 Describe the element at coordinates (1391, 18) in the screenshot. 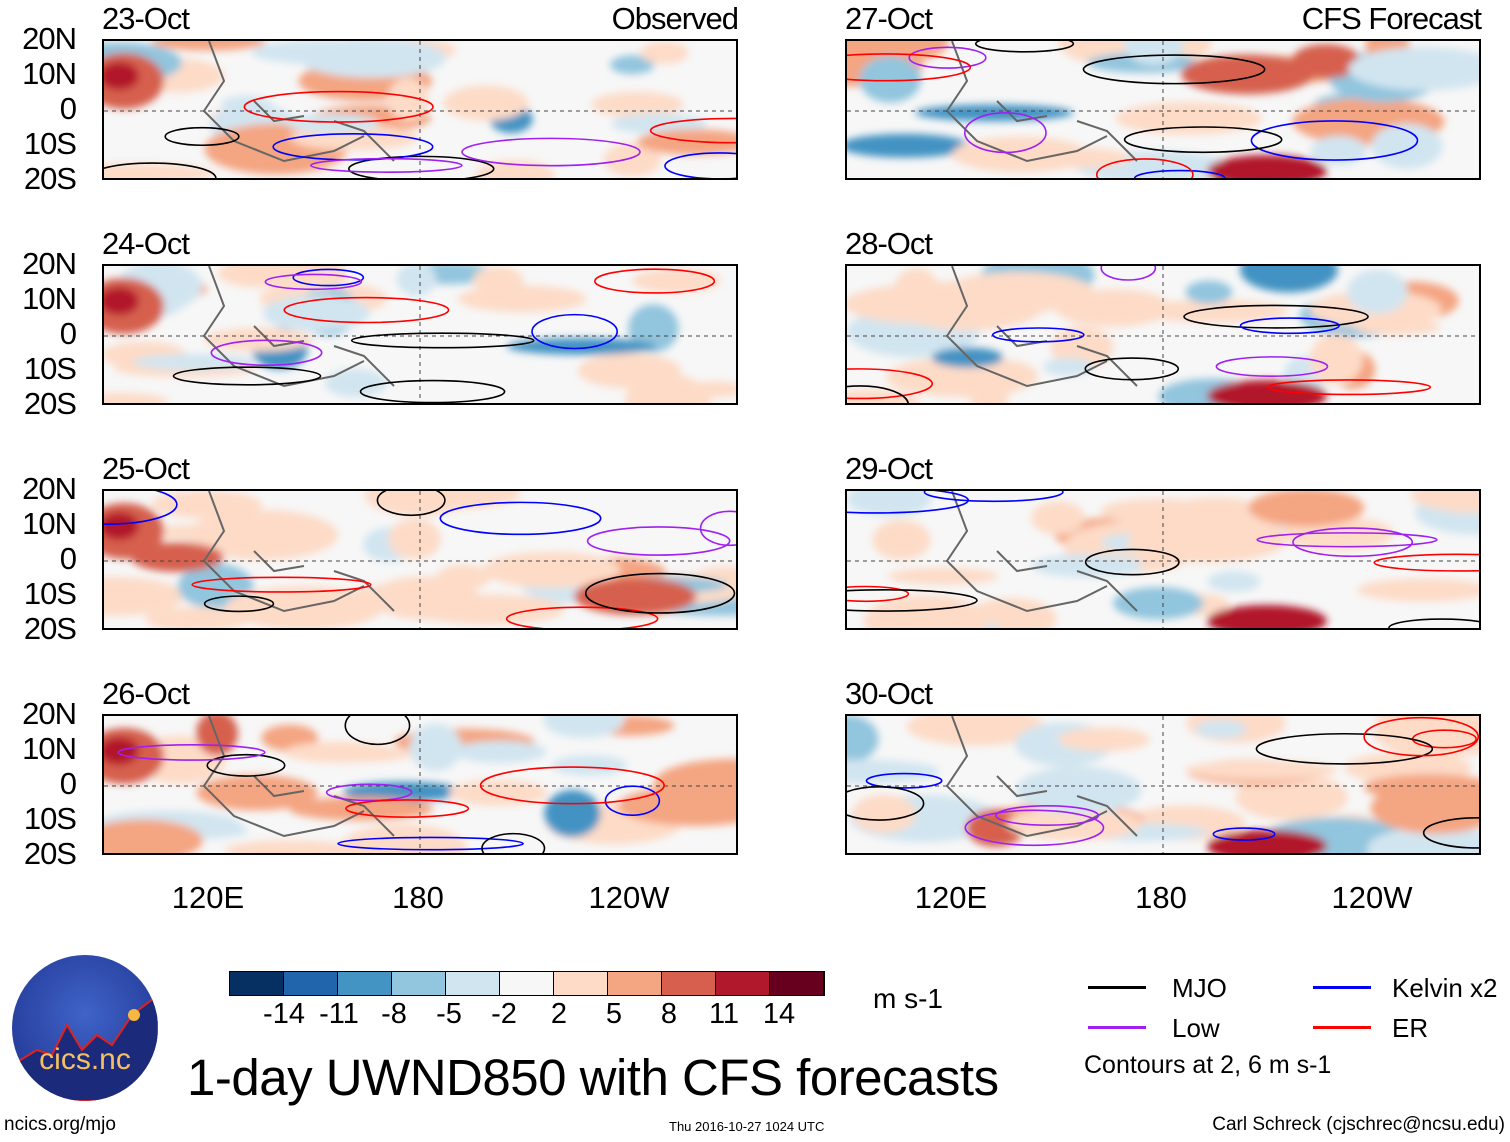

I see `panel-source-label: CFS Forecast` at that location.